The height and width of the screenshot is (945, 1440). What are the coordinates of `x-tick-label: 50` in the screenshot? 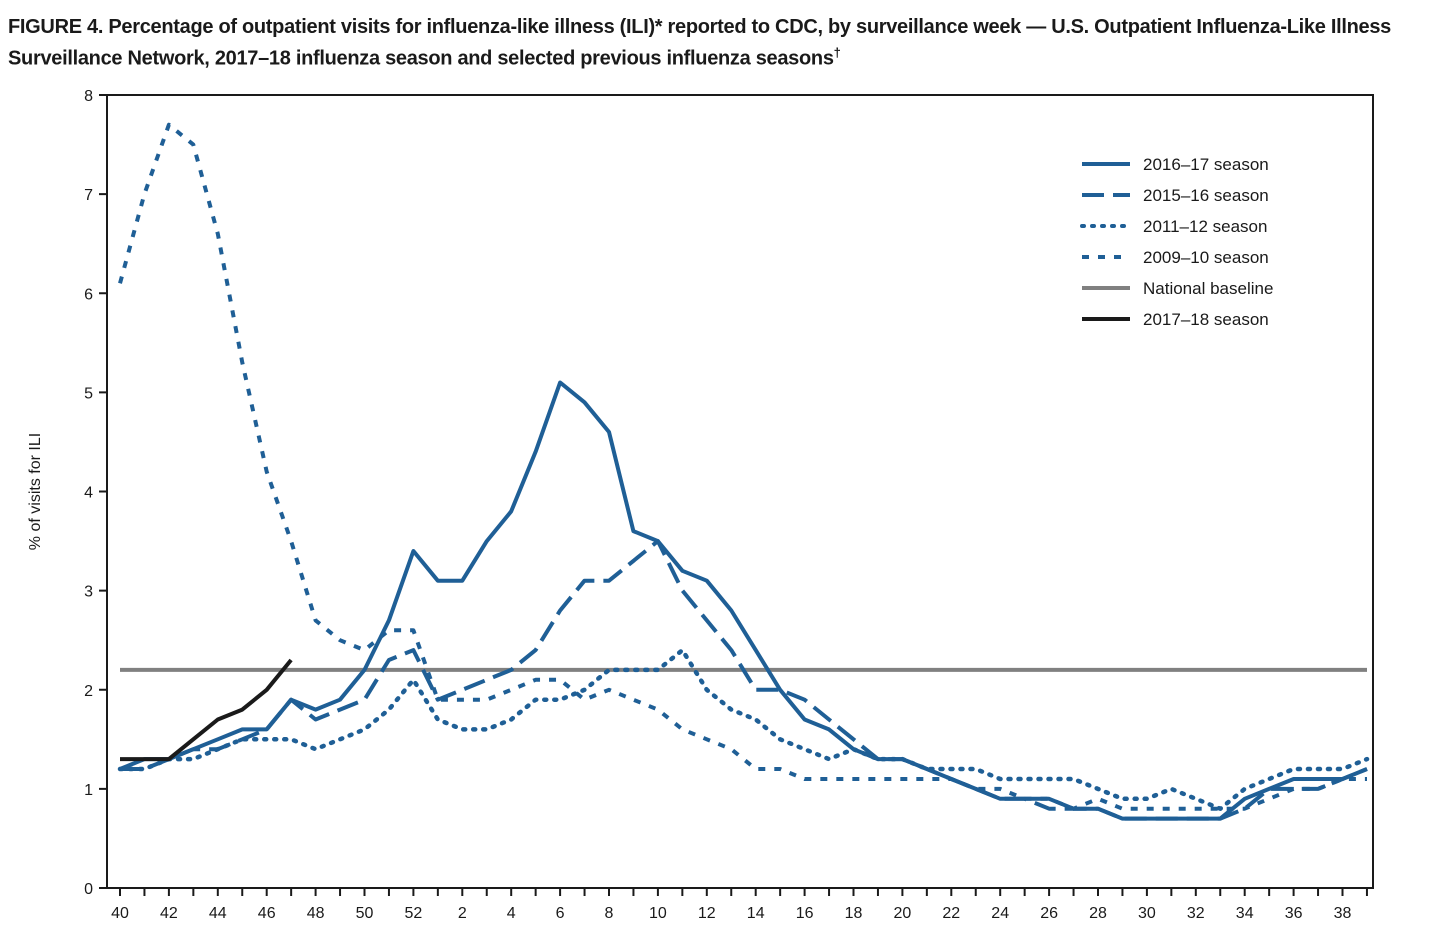 It's located at (365, 913).